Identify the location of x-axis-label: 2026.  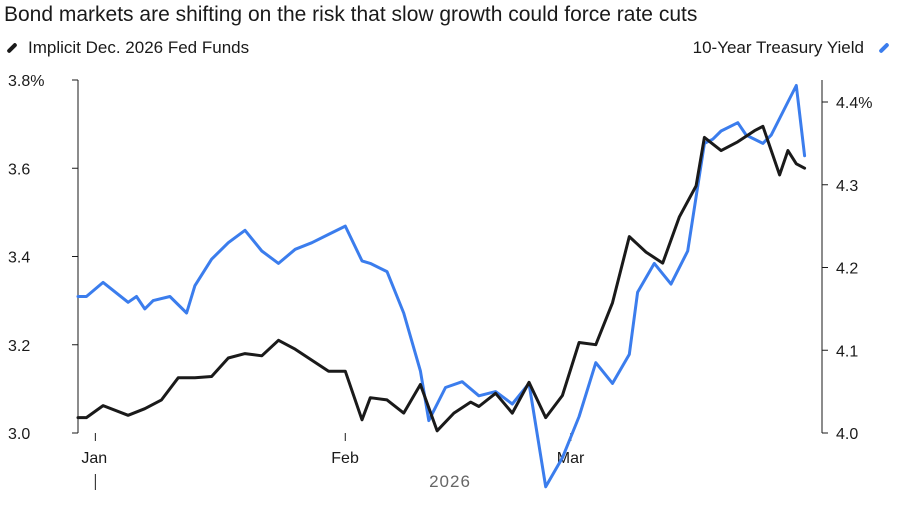
(450, 481).